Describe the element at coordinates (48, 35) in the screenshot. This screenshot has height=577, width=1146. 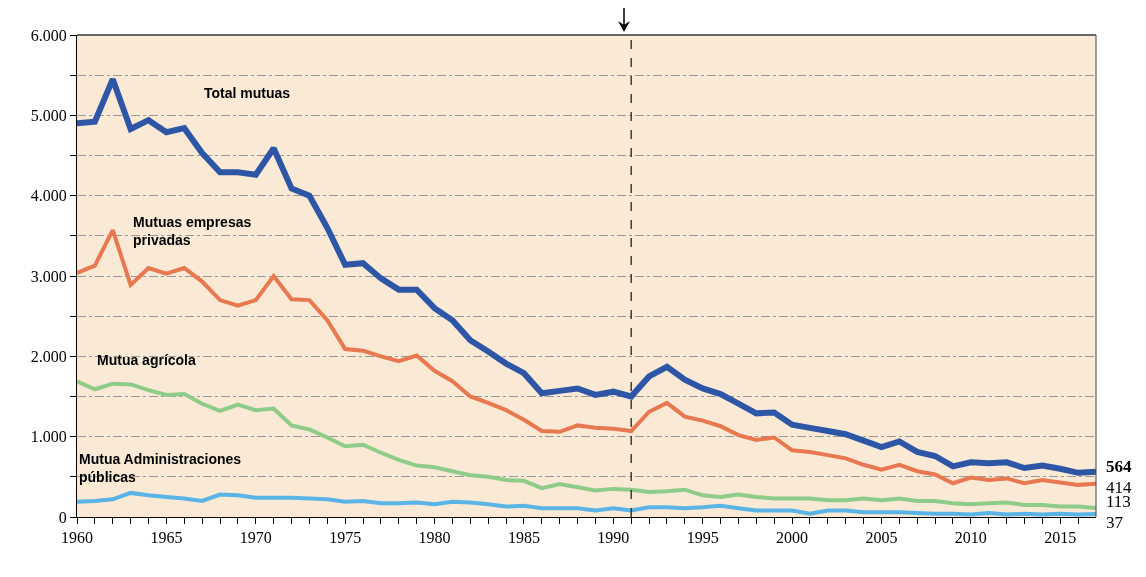
I see `y-tick-label: 6.000` at that location.